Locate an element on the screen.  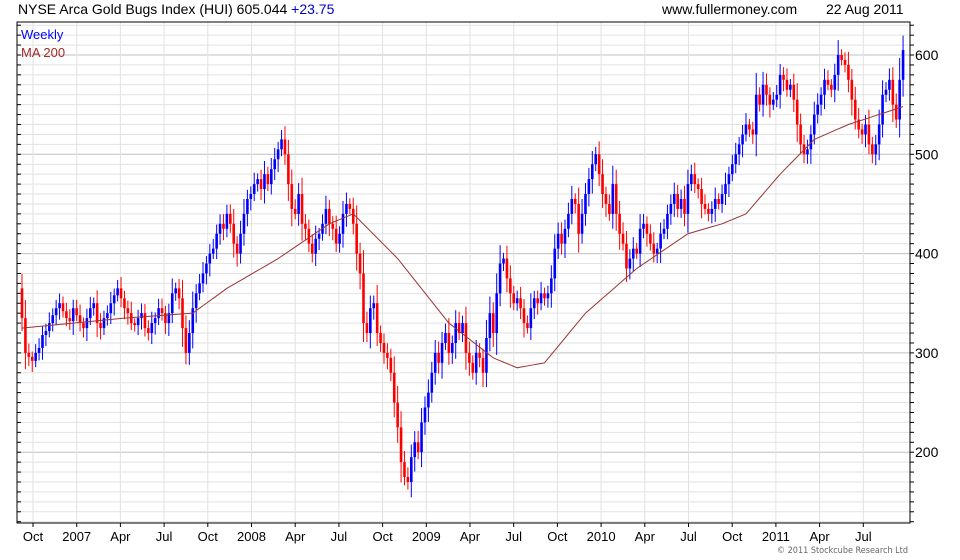
legend-weekly: Weekly is located at coordinates (42, 34).